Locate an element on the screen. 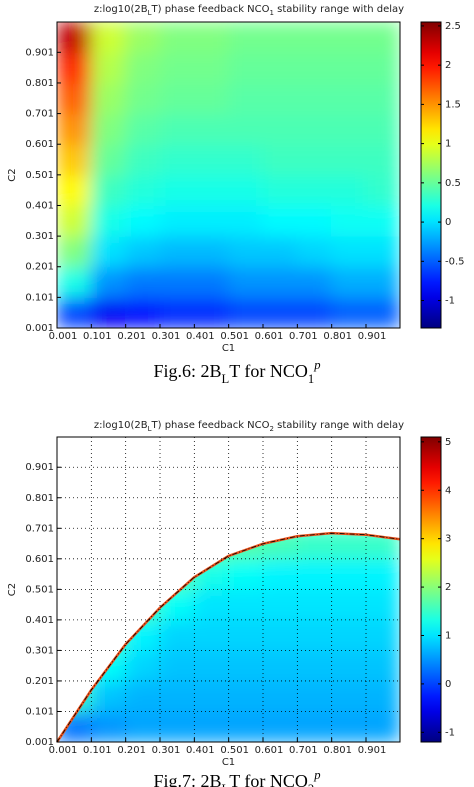 This screenshot has height=787, width=474. text-part: T) phase feedback NCO is located at coordinates (210, 425).